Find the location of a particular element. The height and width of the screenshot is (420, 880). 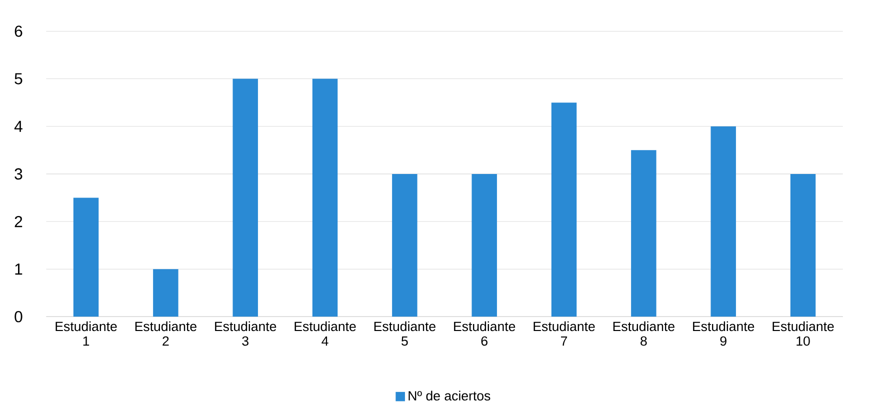

x-tick-label: Estudiante 1 is located at coordinates (86, 333).